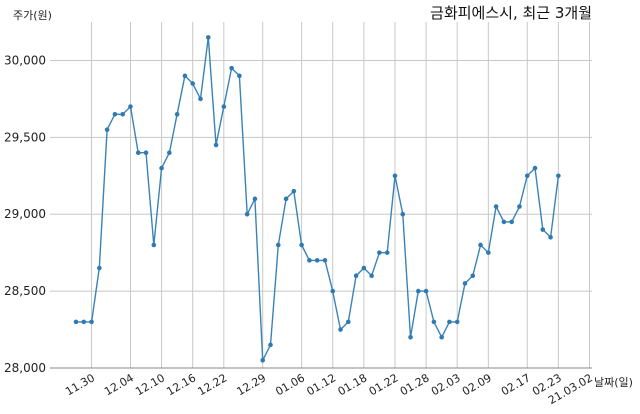 The image size is (640, 414). I want to click on x-tick-label: 01.06, so click(290, 384).